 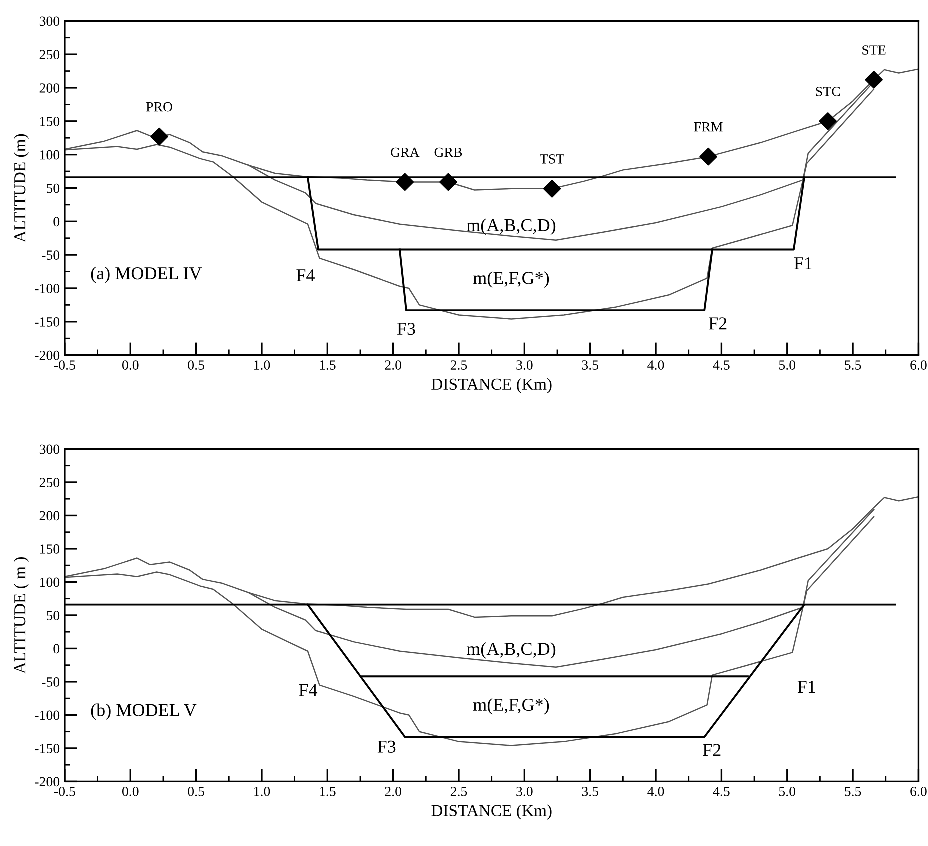 I want to click on annotation: GRA, so click(x=405, y=153).